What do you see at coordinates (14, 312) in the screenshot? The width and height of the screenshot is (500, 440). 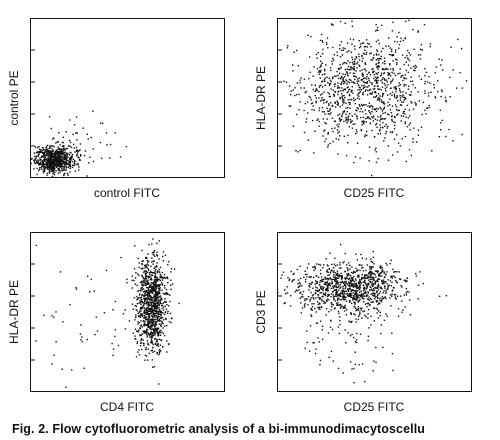 I see `y-axis-label: HLA-DR PE` at bounding box center [14, 312].